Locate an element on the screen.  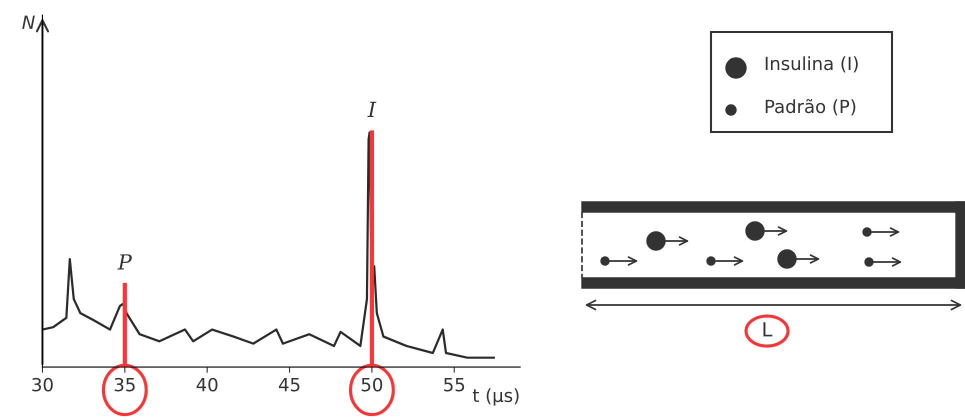
x-tick-label: 40 is located at coordinates (207, 385).